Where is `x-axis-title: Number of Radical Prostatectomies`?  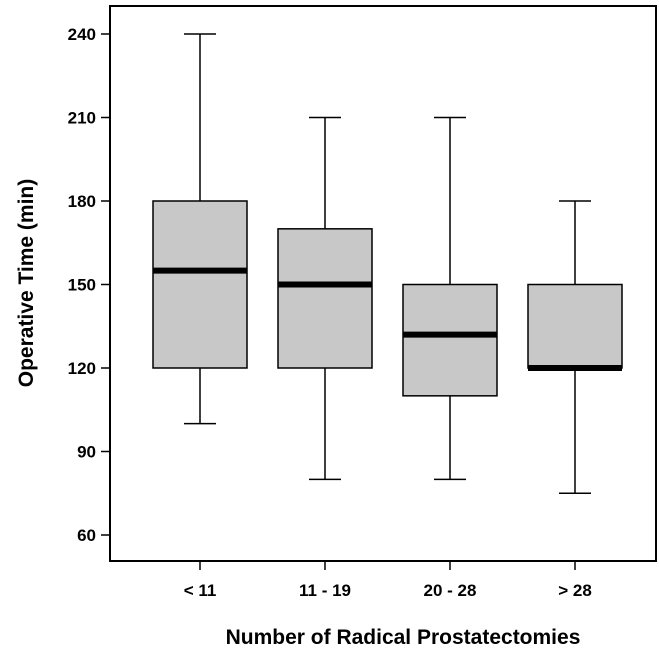
x-axis-title: Number of Radical Prostatectomies is located at coordinates (403, 637).